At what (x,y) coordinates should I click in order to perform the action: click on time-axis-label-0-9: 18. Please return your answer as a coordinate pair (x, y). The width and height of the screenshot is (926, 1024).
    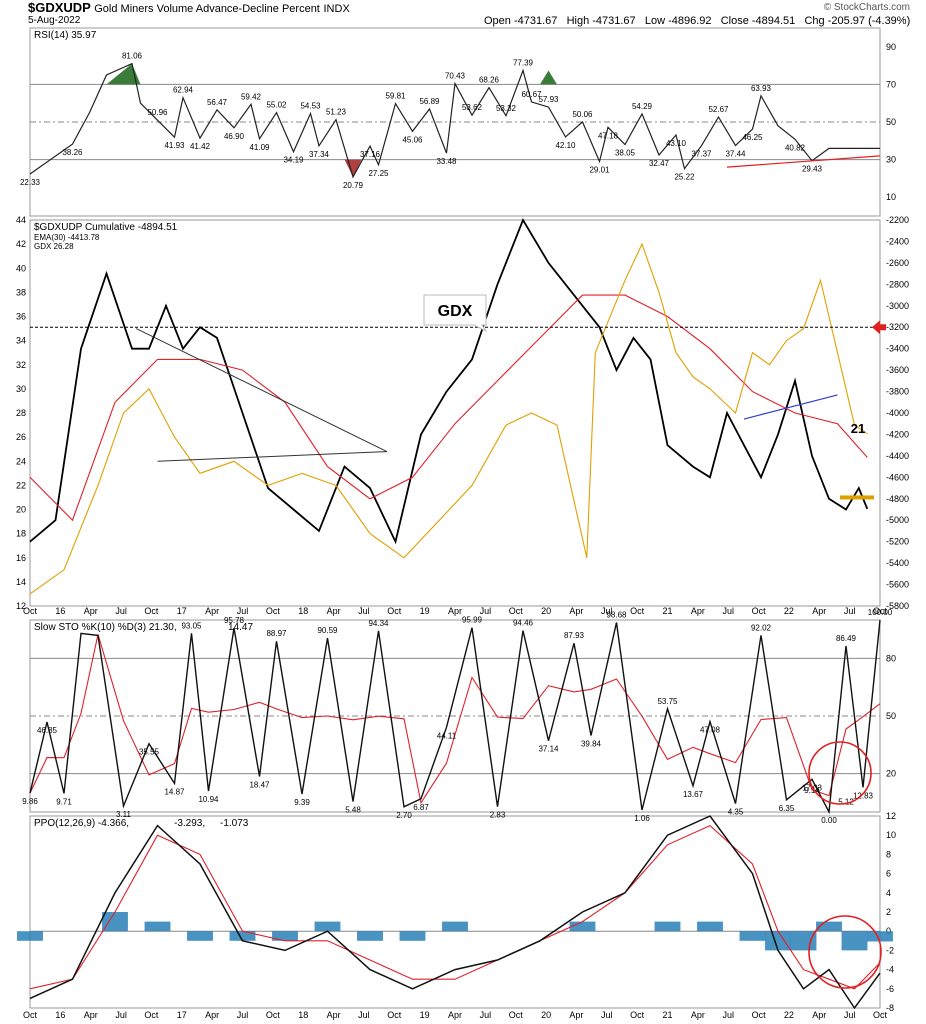
    Looking at the image, I should click on (303, 611).